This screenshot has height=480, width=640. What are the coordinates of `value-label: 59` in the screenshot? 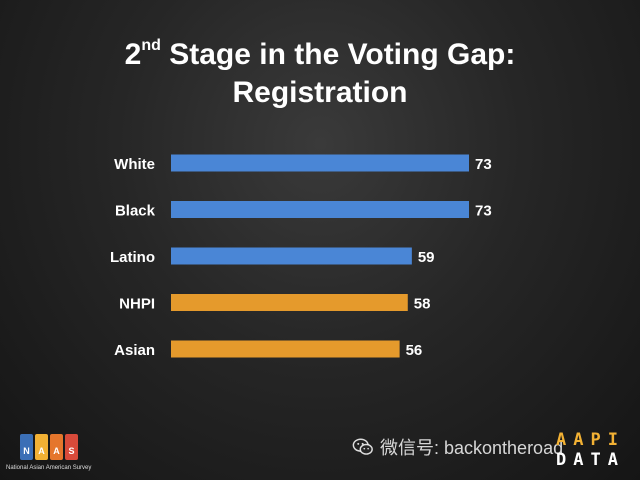 It's located at (426, 257).